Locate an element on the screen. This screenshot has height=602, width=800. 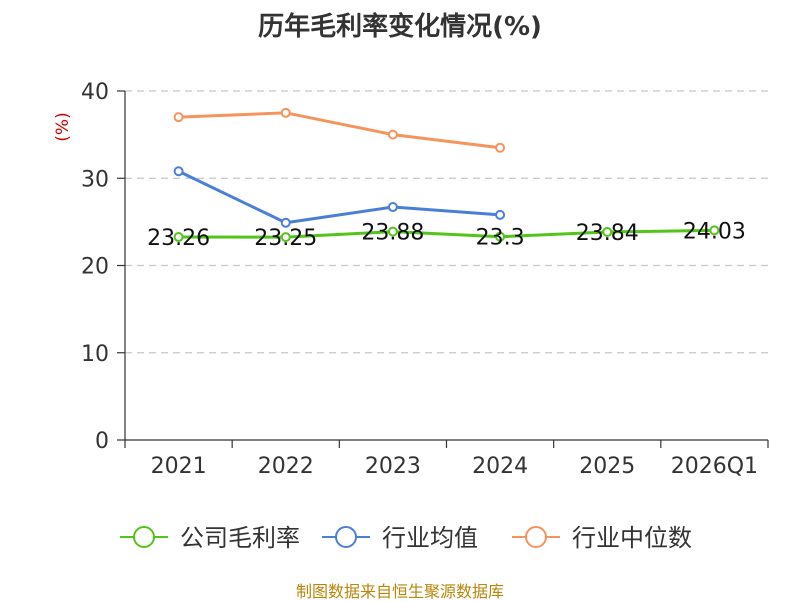
legend-entry: 公司毛利率 is located at coordinates (240, 538).